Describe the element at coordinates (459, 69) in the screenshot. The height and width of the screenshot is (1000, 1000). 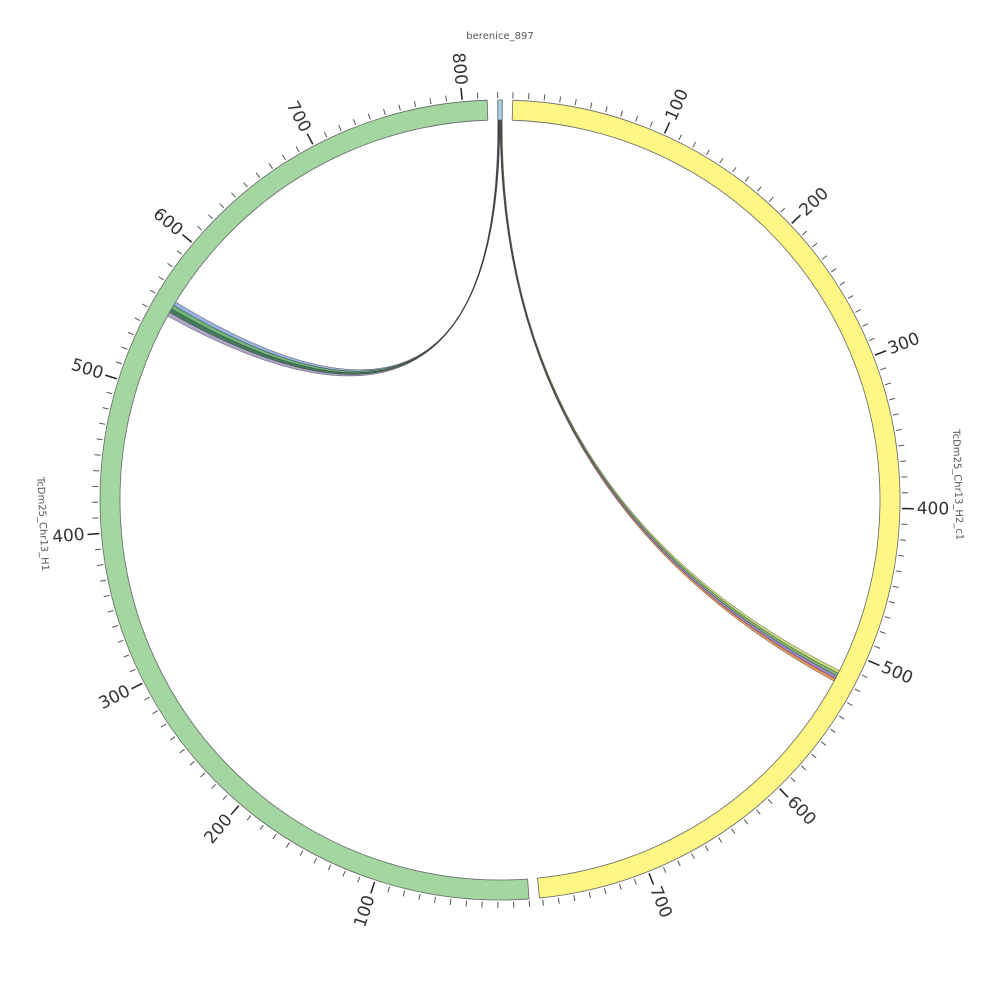
I see `tick-label: 800` at that location.